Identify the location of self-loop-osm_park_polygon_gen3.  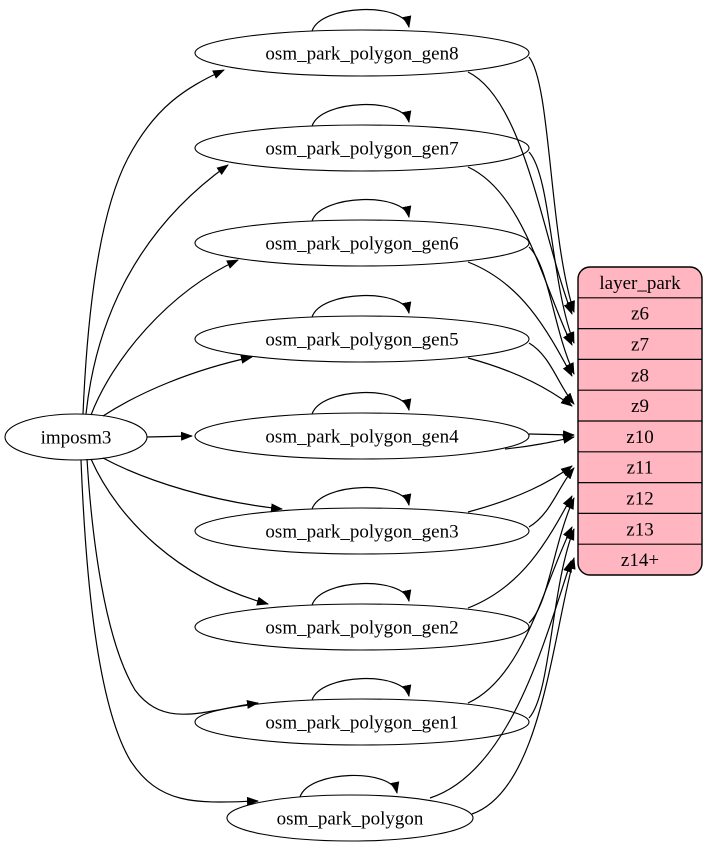
(361, 498).